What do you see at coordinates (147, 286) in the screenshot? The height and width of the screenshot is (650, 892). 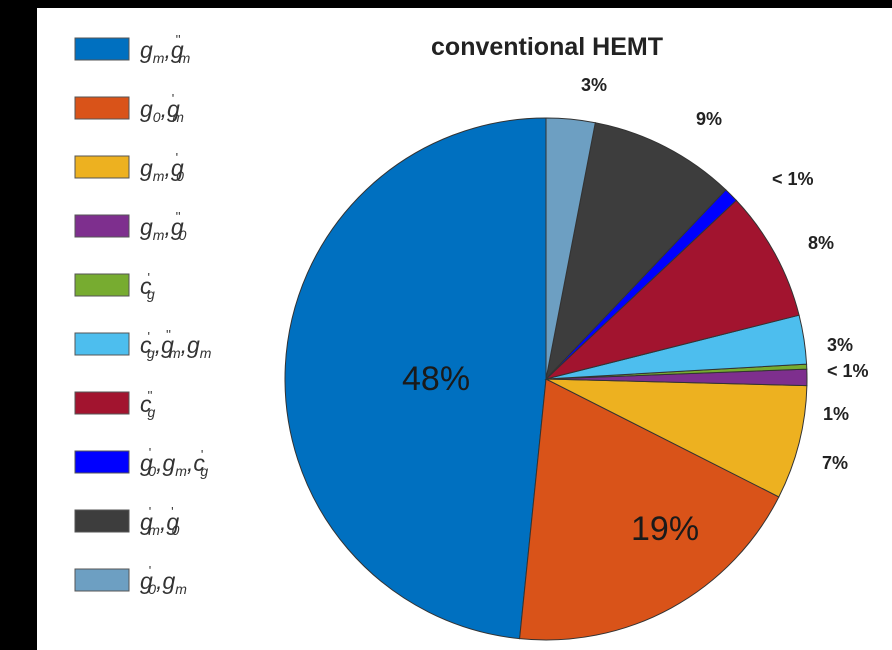 I see `legend-label: c' g` at bounding box center [147, 286].